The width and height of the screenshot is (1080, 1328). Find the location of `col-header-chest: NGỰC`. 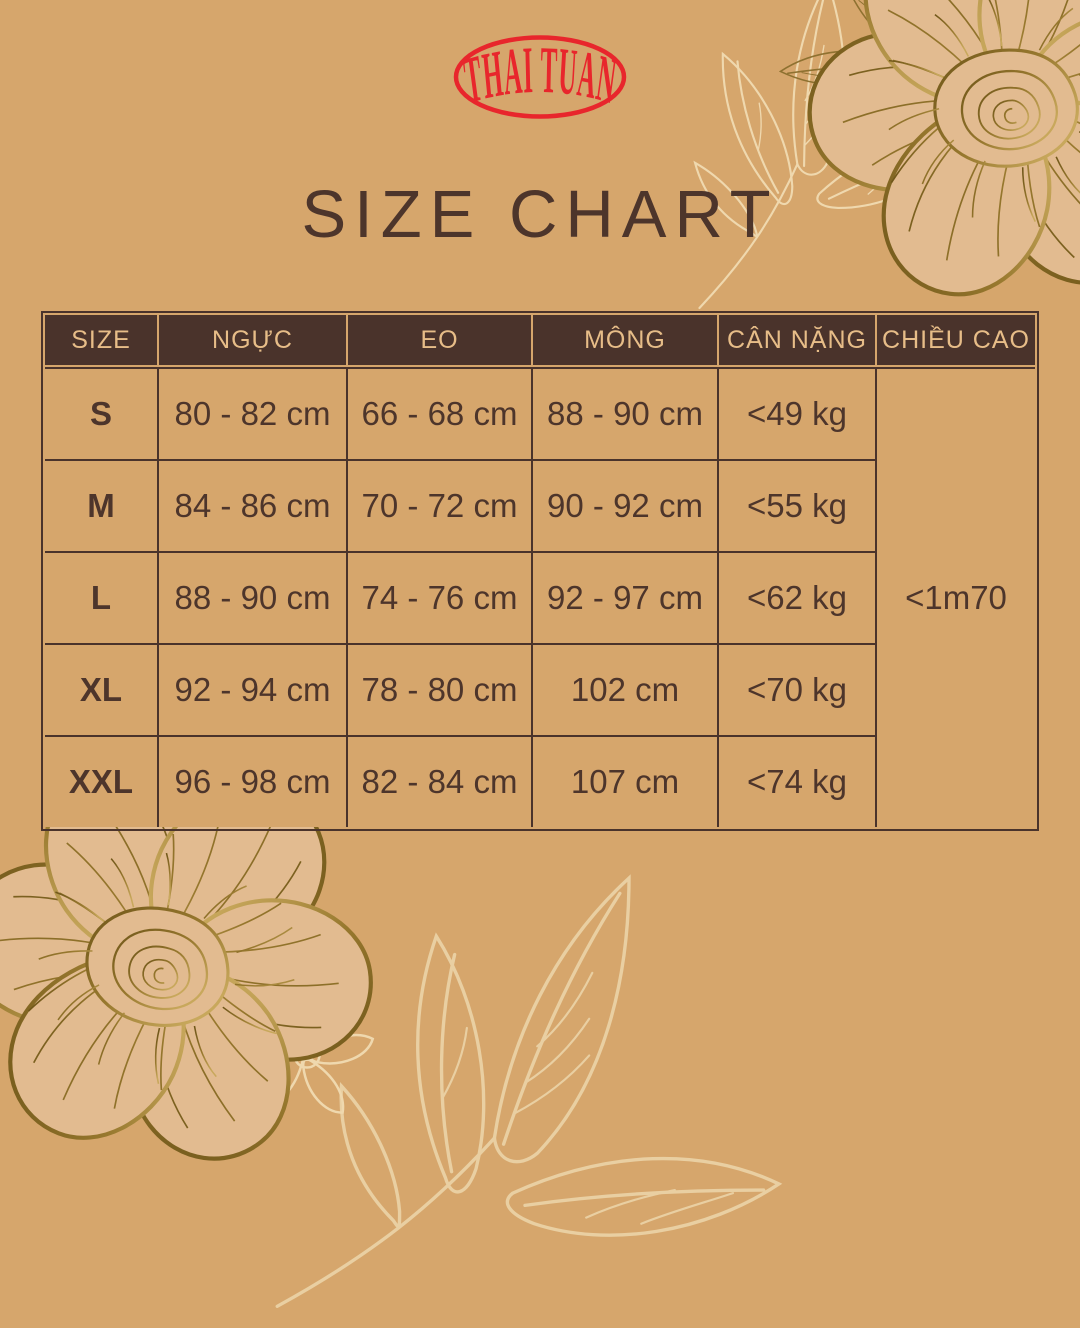

col-header-chest: NGỰC is located at coordinates (252, 340).